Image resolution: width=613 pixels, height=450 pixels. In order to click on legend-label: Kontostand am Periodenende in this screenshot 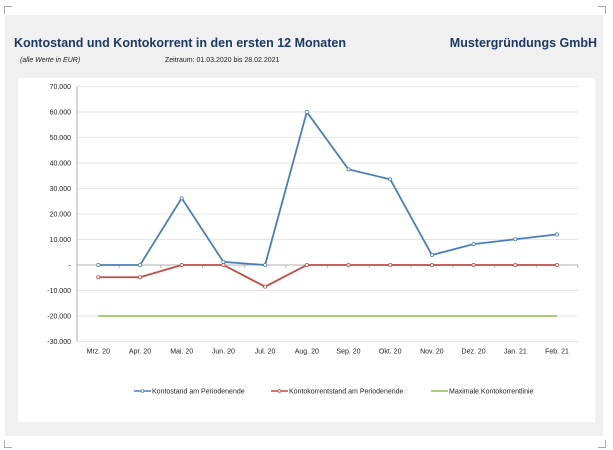, I will do `click(198, 392)`.